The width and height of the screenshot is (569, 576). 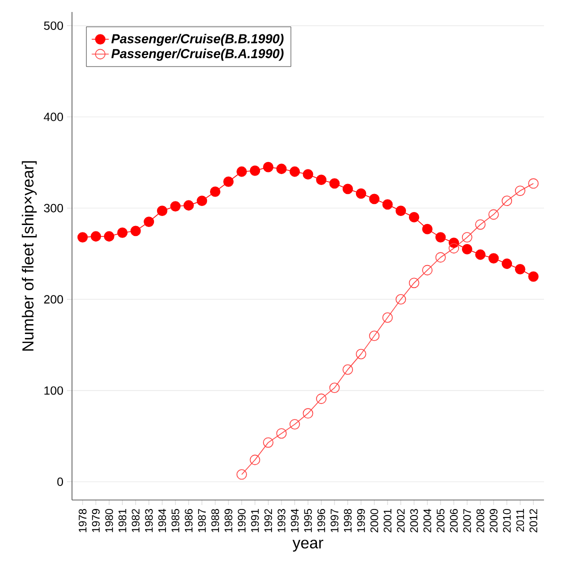 What do you see at coordinates (197, 54) in the screenshot?
I see `legend-label: Passenger/Cruise(B.A.1990)` at bounding box center [197, 54].